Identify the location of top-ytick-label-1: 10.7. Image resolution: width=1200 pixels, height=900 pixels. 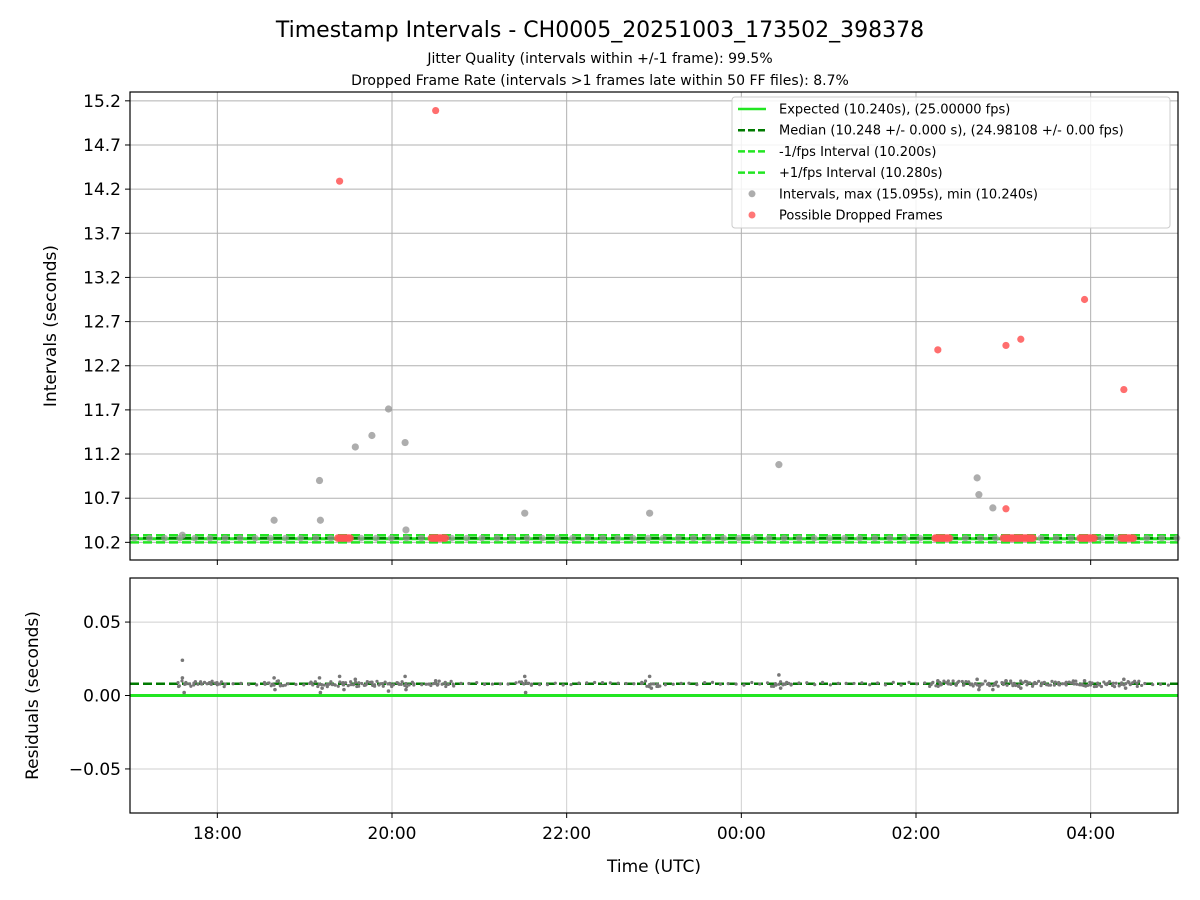
(102, 499).